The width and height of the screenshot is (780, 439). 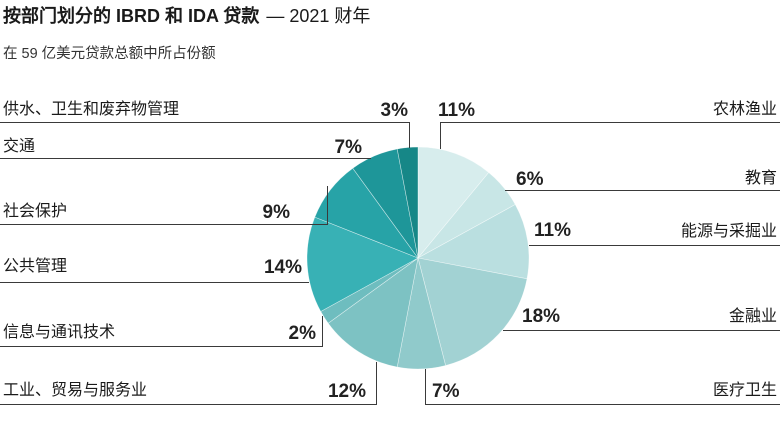 I want to click on percent-label-health: 7%, so click(x=446, y=391).